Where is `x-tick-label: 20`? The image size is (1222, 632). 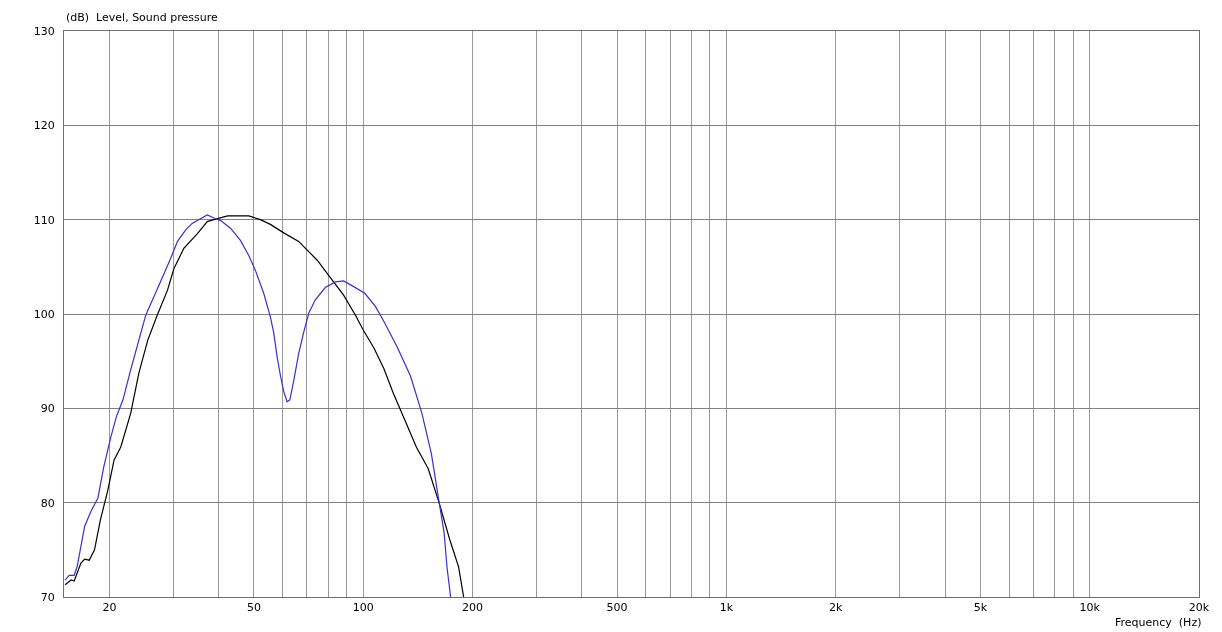 x-tick-label: 20 is located at coordinates (109, 608).